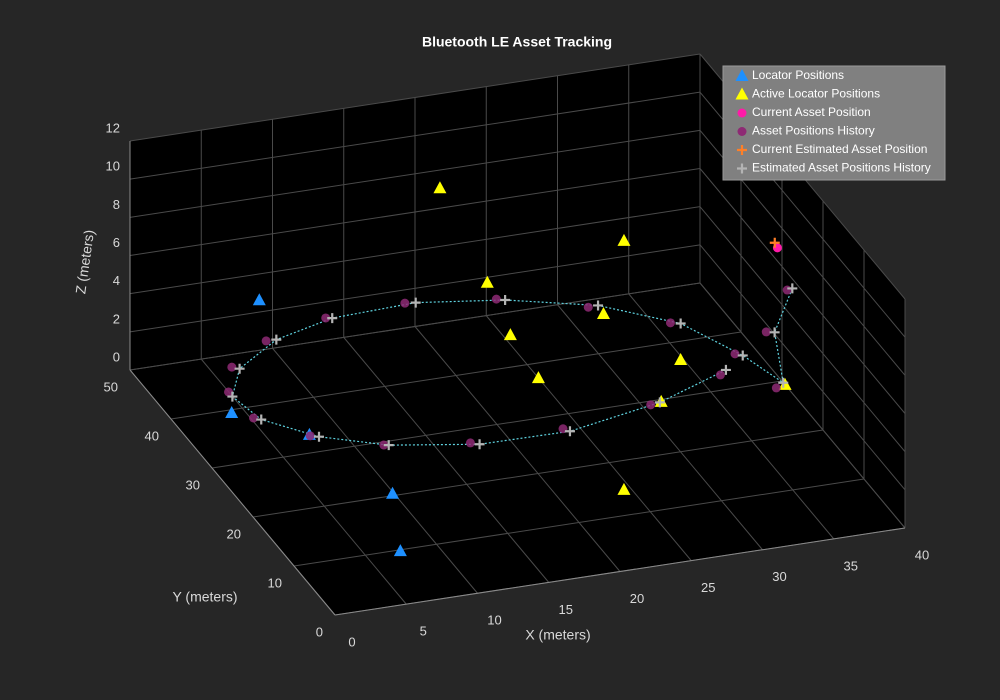 This screenshot has height=700, width=1000. I want to click on x-tick-label: 15, so click(566, 609).